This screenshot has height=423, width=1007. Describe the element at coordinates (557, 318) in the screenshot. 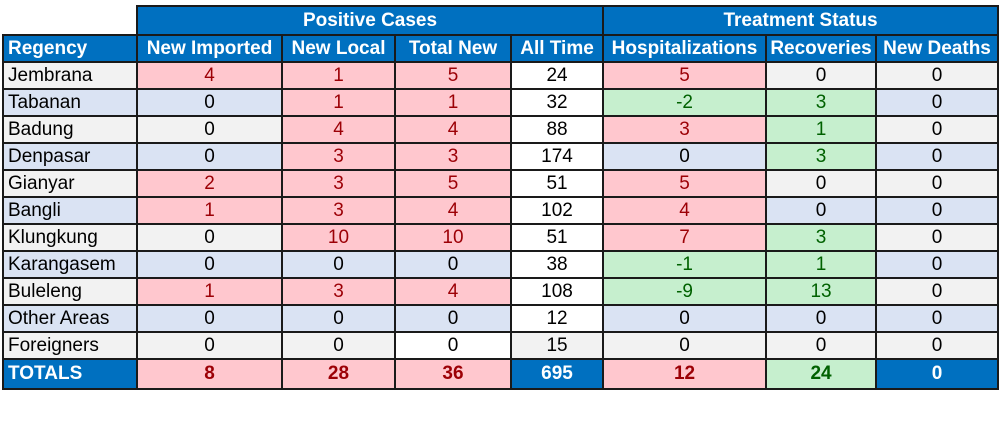

I see `cell-all-time: 12` at that location.